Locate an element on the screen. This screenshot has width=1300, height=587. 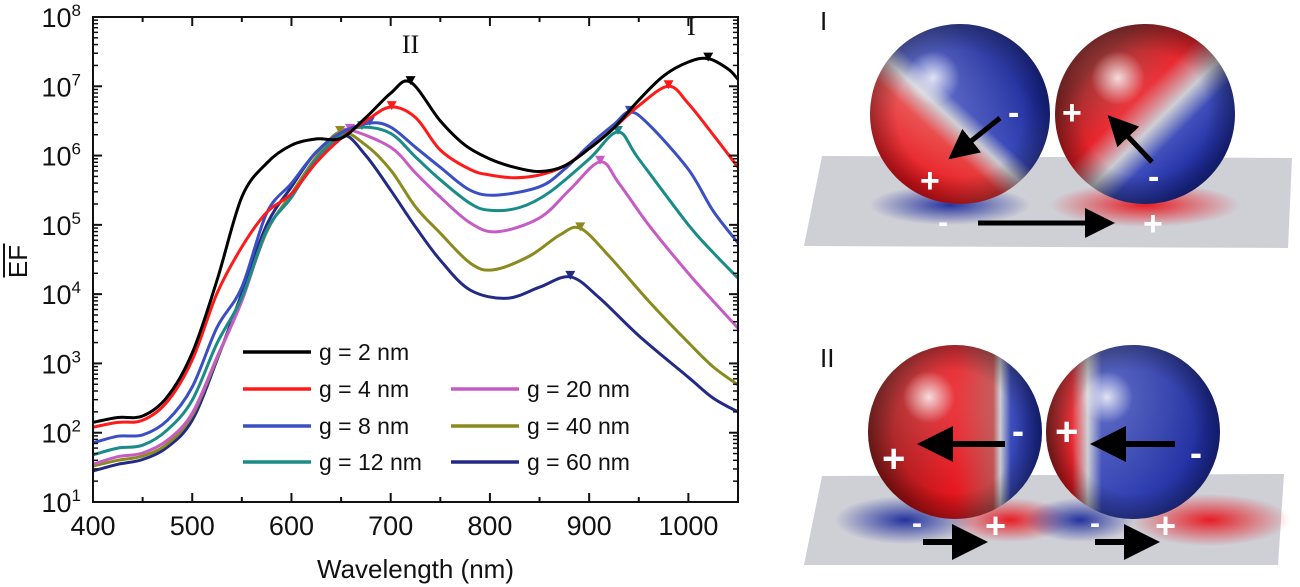
legend-item: g = 4 nm is located at coordinates (326, 389).